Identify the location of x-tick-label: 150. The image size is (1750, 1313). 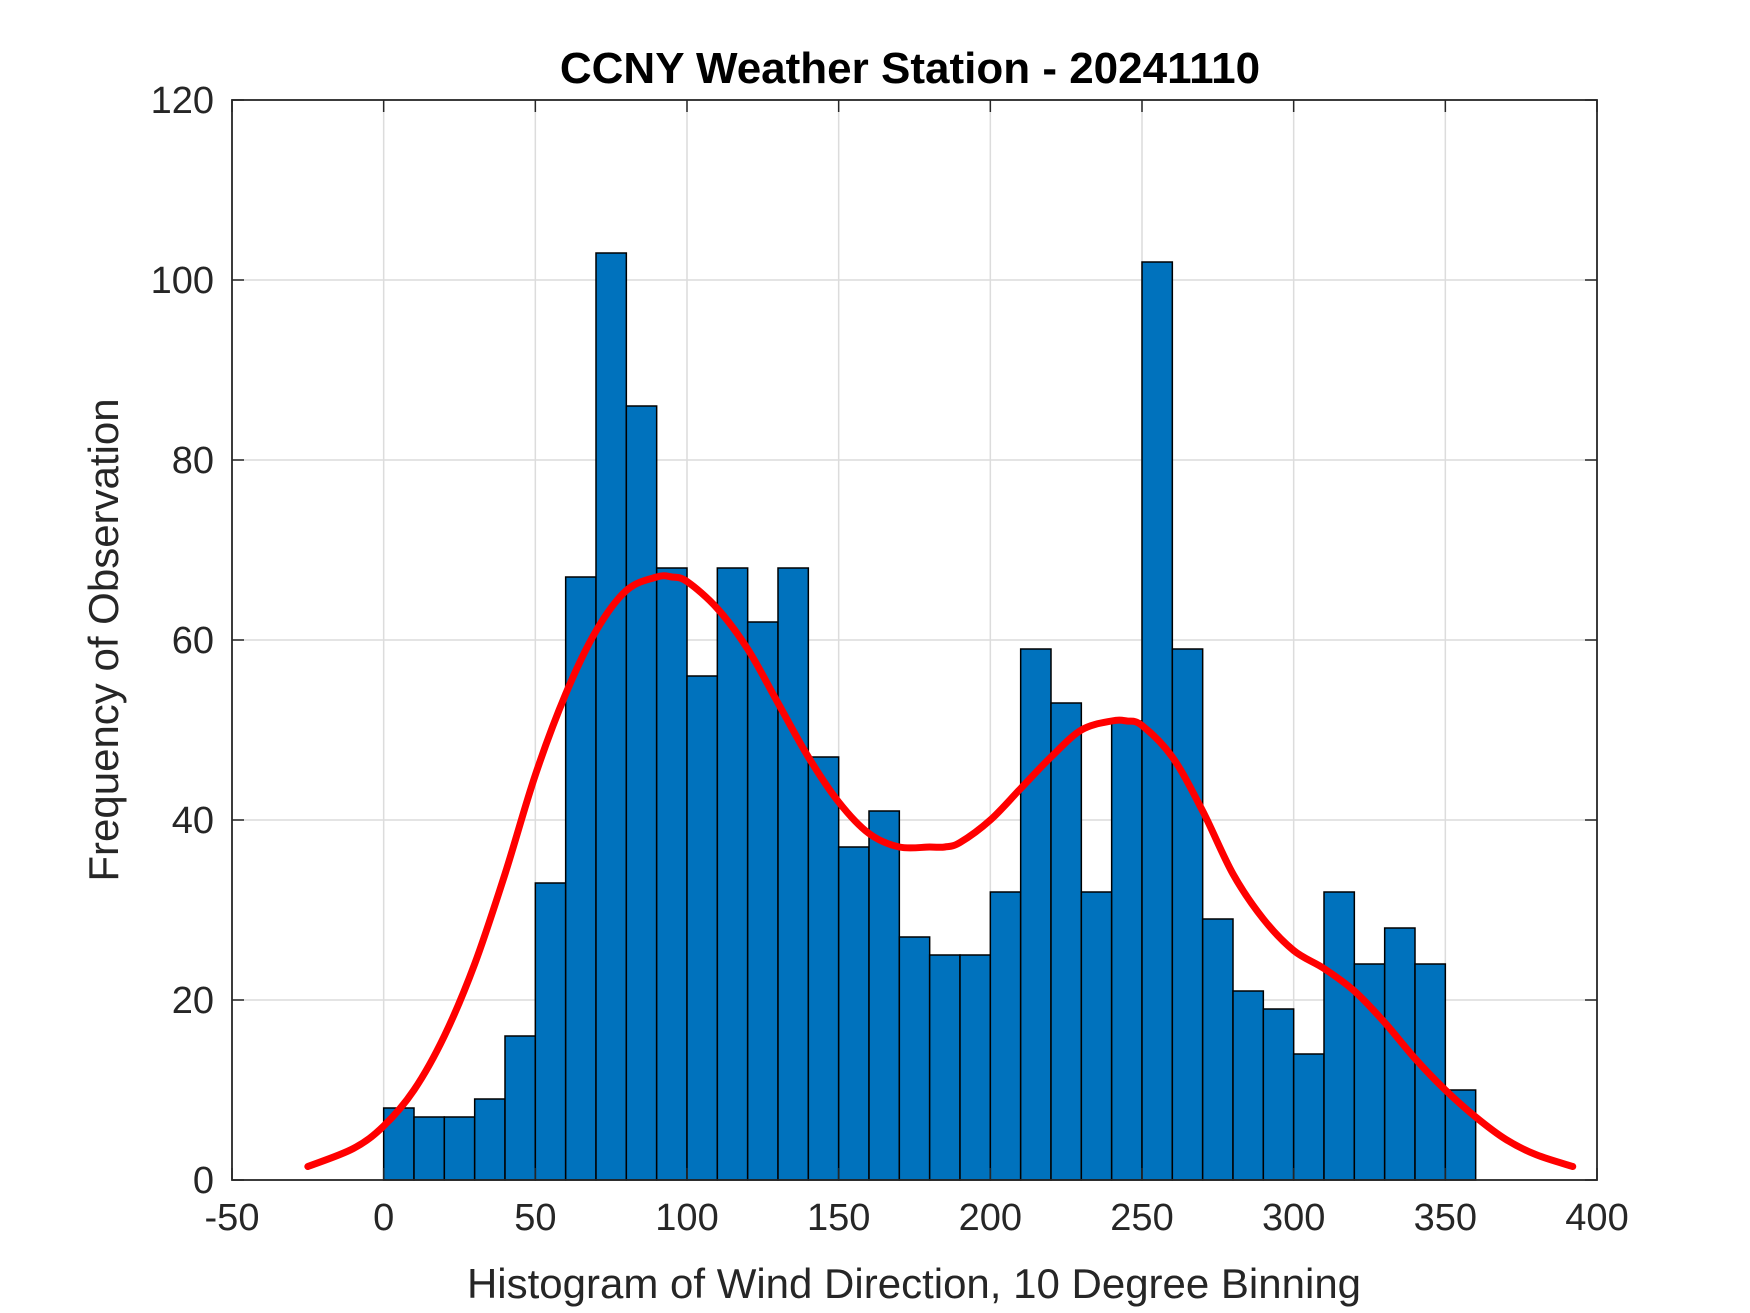
(838, 1218).